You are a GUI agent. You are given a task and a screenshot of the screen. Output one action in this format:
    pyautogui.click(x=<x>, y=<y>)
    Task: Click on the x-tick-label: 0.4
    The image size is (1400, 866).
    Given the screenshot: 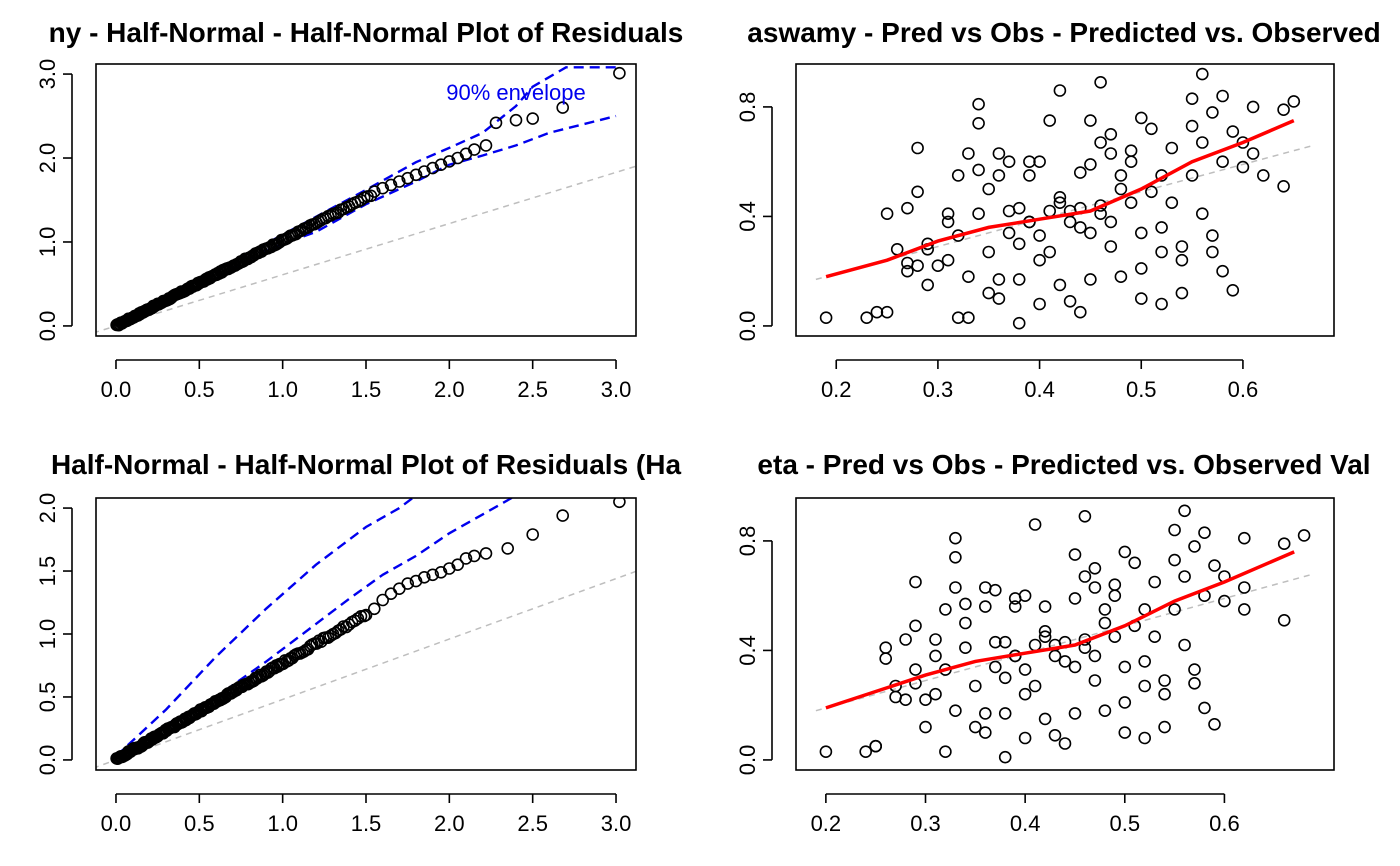 What is the action you would take?
    pyautogui.click(x=1025, y=823)
    